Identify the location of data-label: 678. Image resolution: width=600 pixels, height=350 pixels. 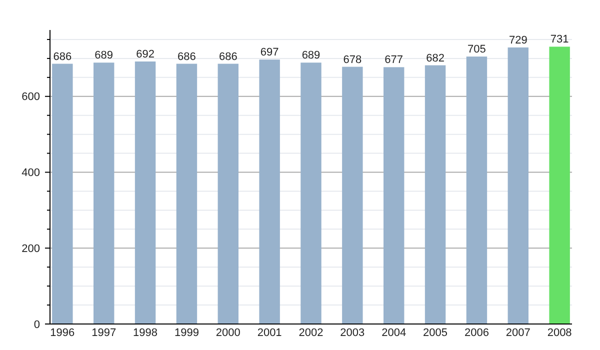
(352, 60).